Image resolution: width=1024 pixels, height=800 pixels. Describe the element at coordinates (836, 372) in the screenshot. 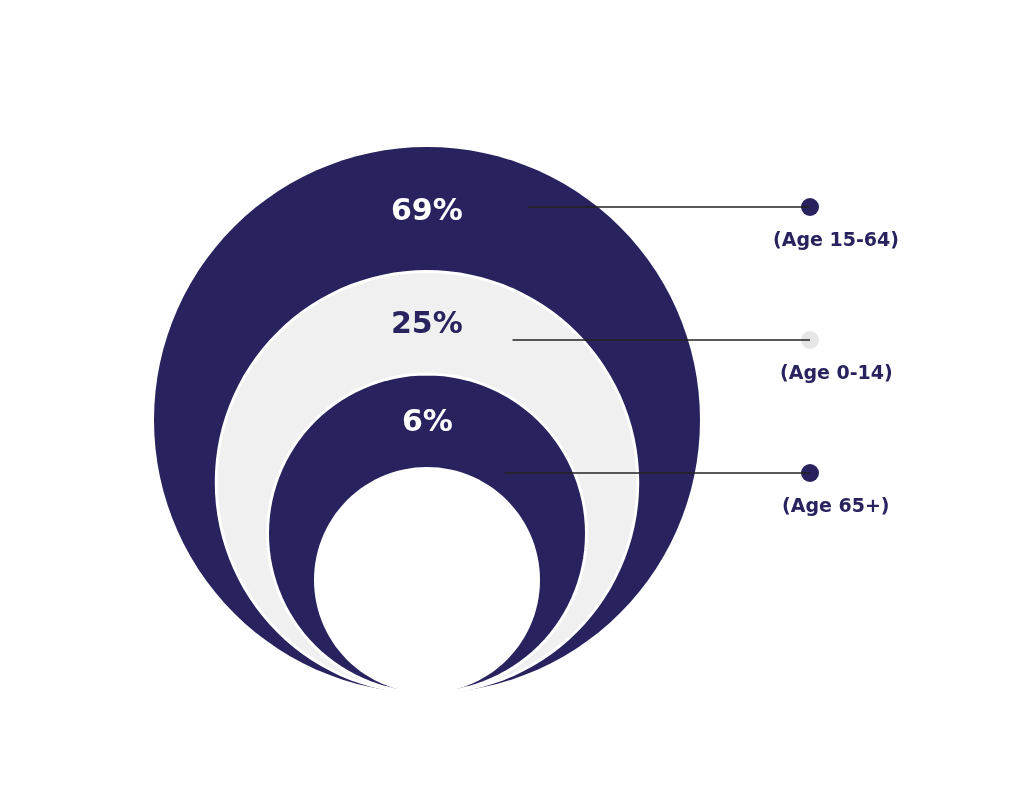

I see `category-label: (Age 0-14)` at that location.